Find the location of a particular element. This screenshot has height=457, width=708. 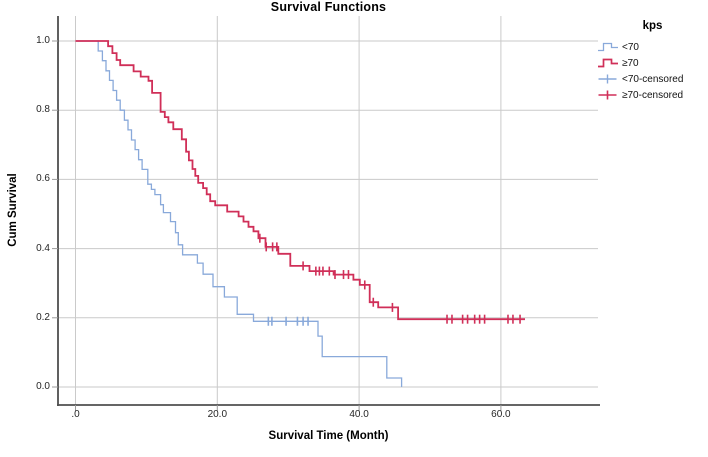

legend-item-ge70-censored: ≥70-censored is located at coordinates (652, 95).